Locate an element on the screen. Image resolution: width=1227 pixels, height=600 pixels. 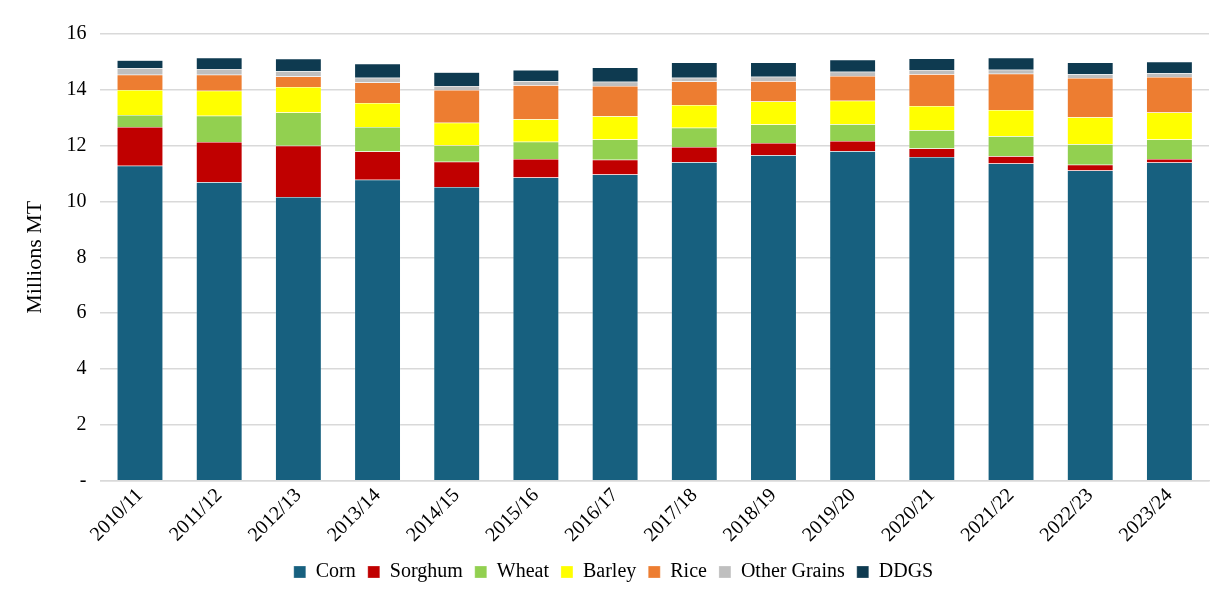
legend-label: Other Grains is located at coordinates (792, 570).